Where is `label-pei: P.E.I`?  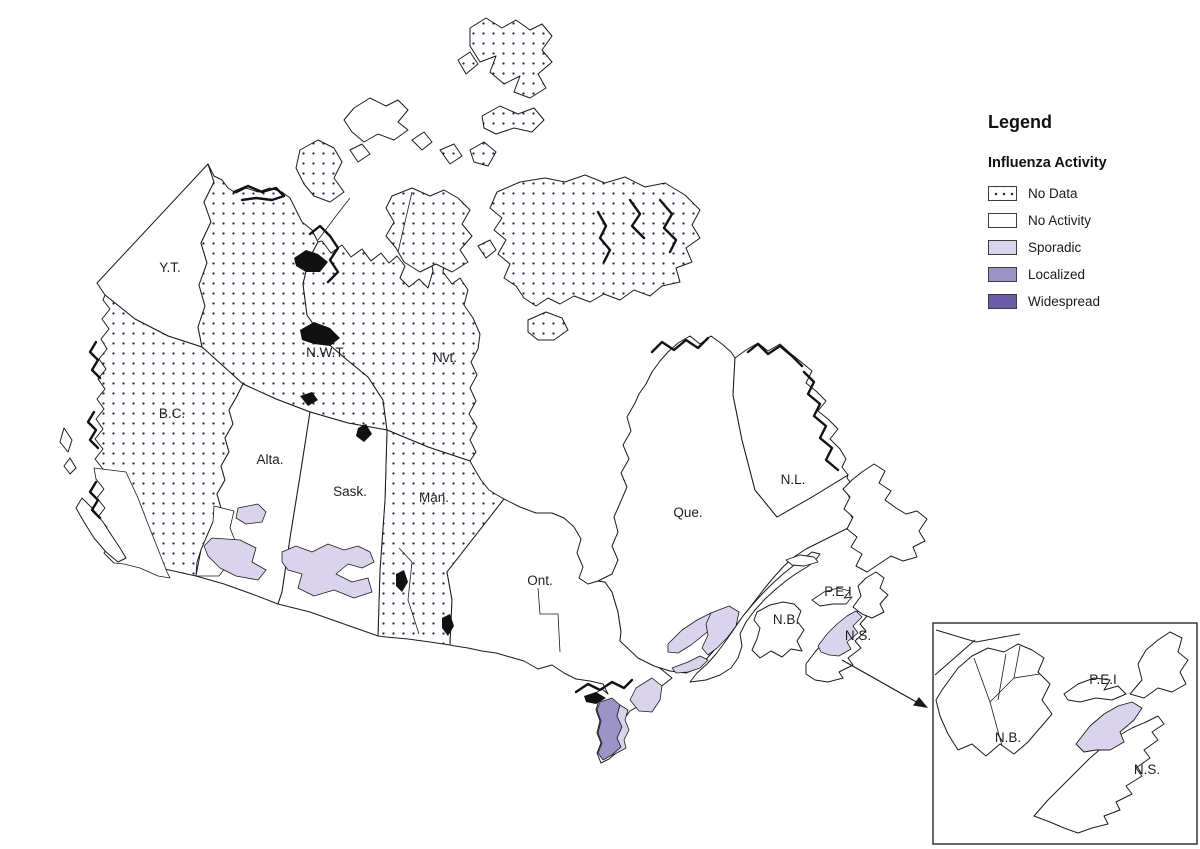
label-pei: P.E.I is located at coordinates (838, 591).